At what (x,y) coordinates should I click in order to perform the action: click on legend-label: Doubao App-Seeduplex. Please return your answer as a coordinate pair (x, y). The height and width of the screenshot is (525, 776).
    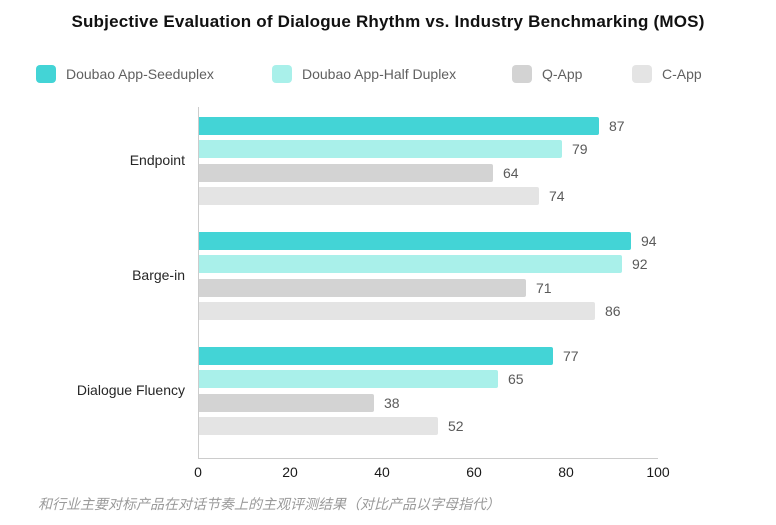
    Looking at the image, I should click on (140, 74).